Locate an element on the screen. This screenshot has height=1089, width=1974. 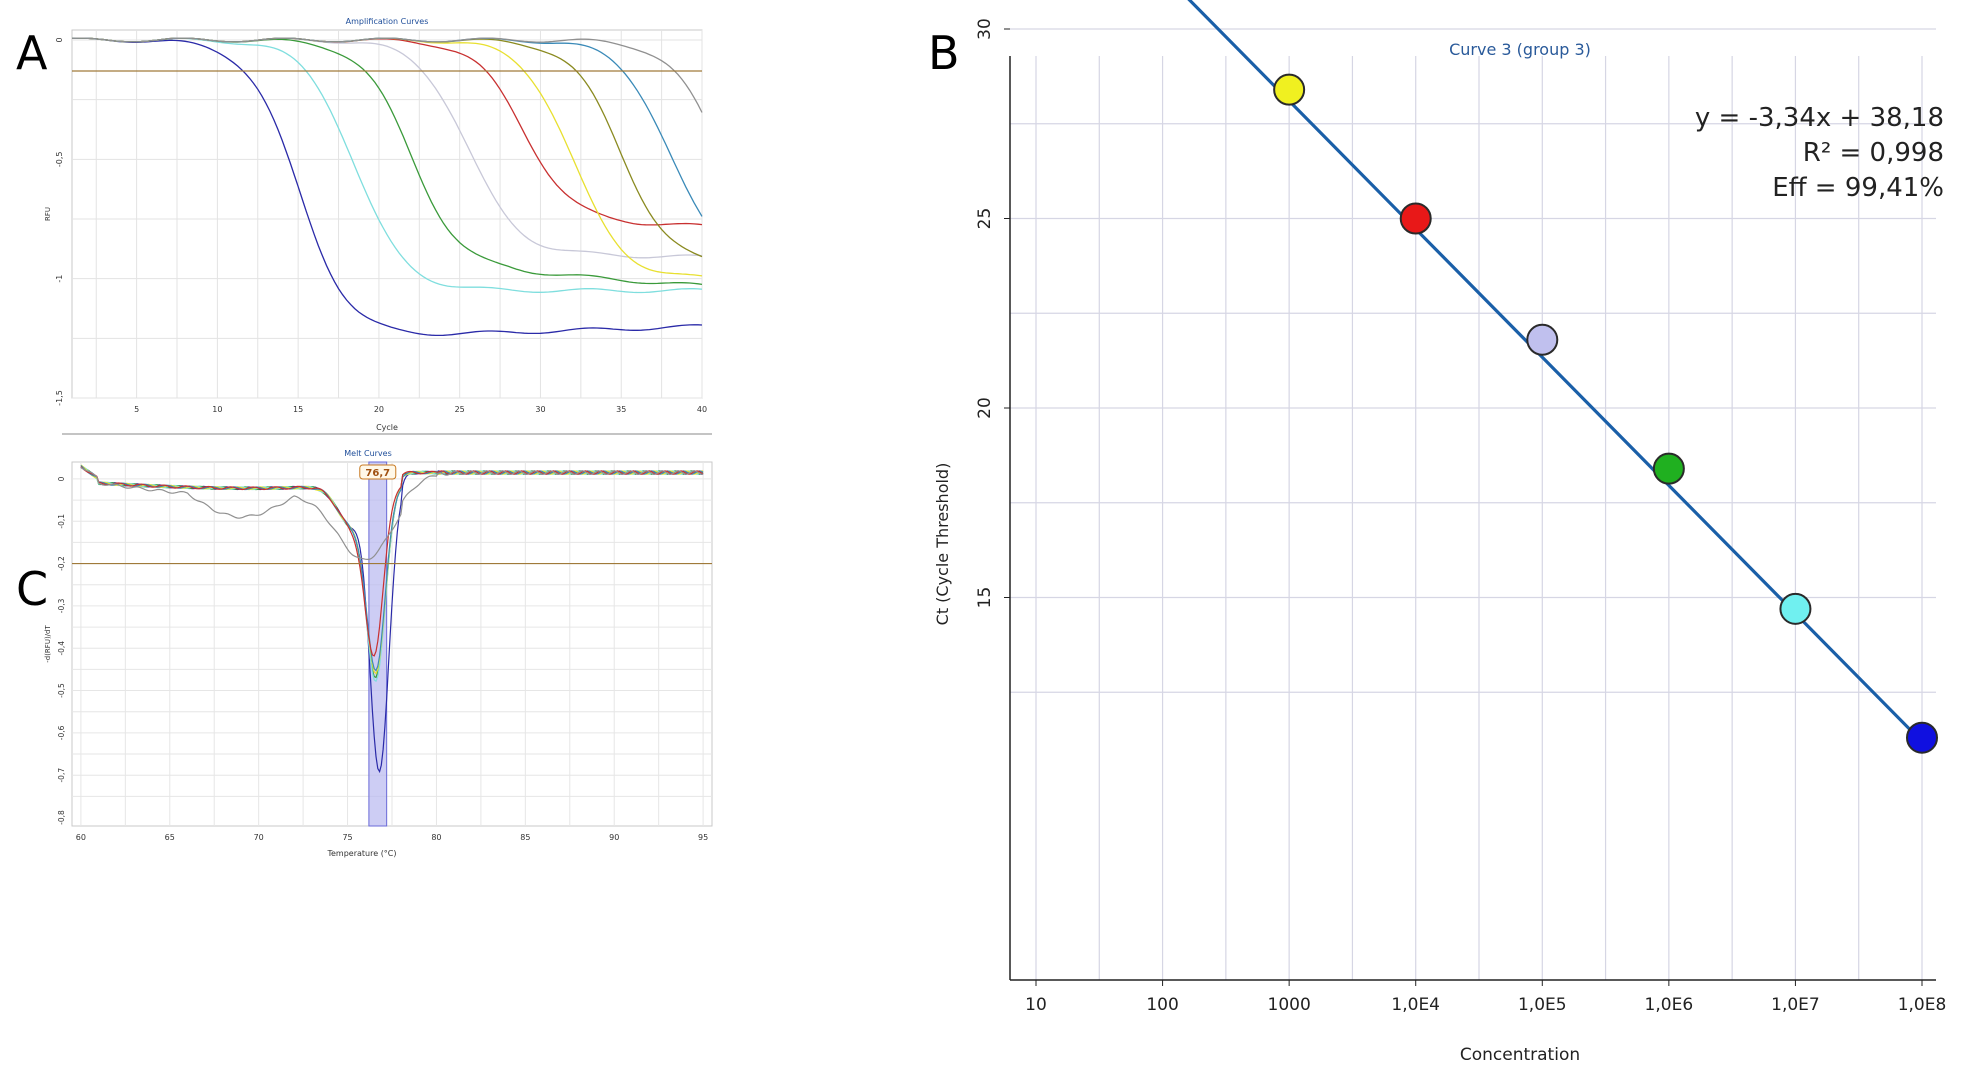
x-tick-label-c: 95 is located at coordinates (703, 837).